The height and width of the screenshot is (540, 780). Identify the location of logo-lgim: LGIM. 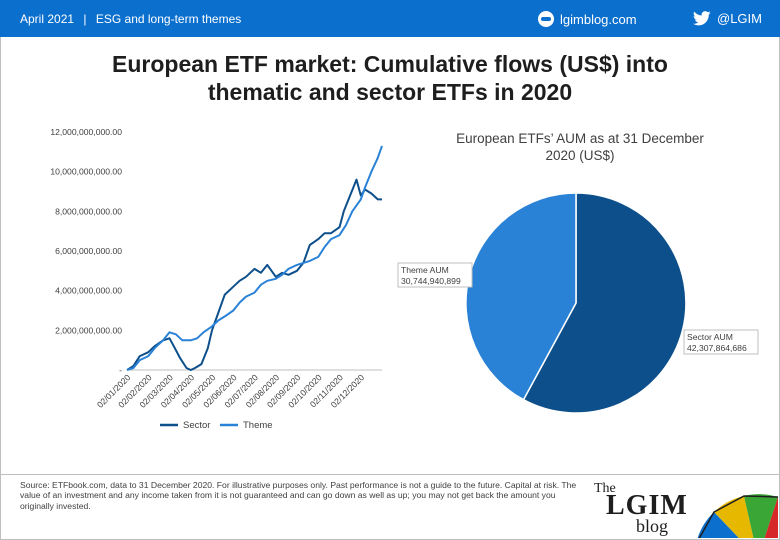
(647, 505).